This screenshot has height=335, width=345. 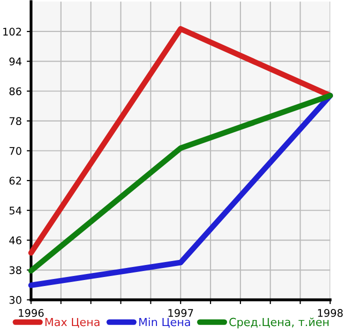 What do you see at coordinates (12, 32) in the screenshot?
I see `y-tick-label: 102` at bounding box center [12, 32].